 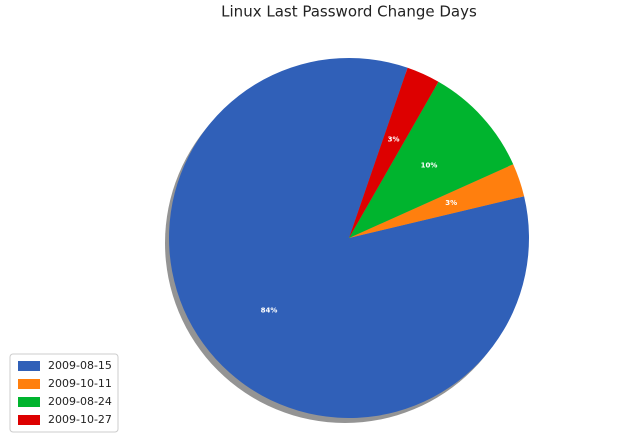 What do you see at coordinates (429, 165) in the screenshot?
I see `slice-label: 10%` at bounding box center [429, 165].